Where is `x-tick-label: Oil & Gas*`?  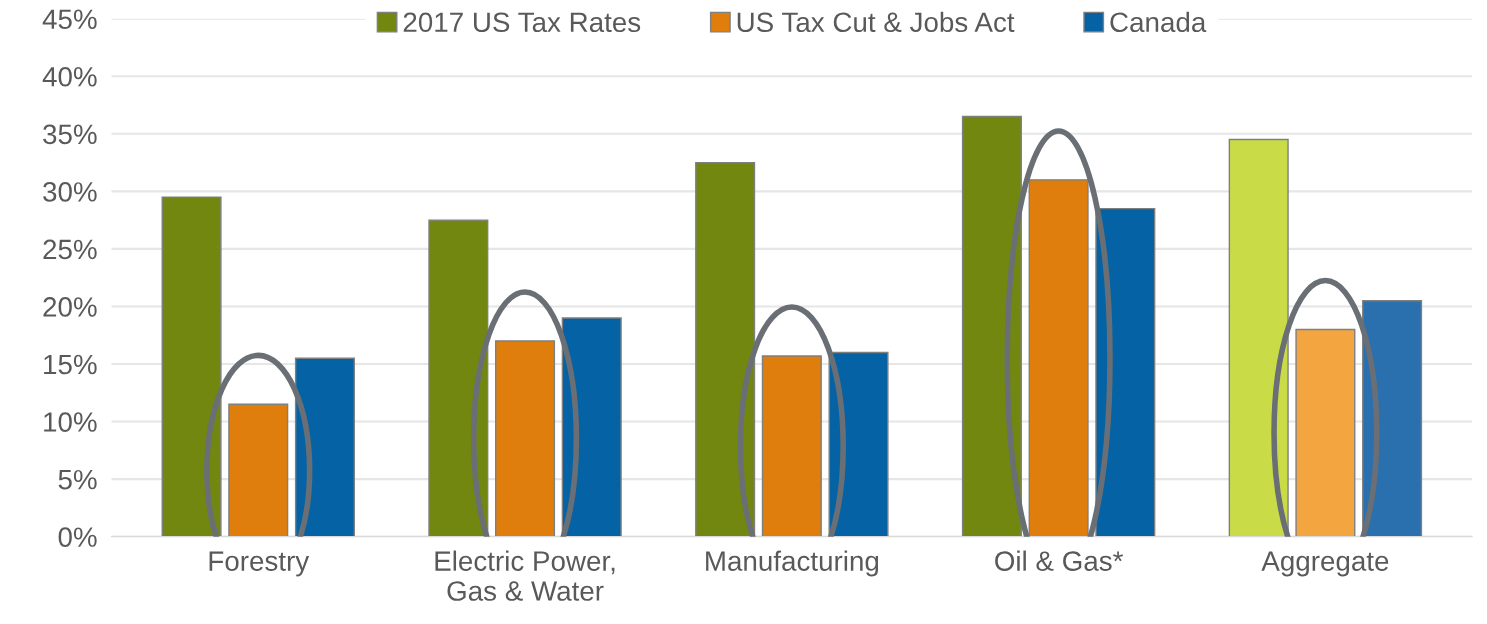 x-tick-label: Oil & Gas* is located at coordinates (1059, 560).